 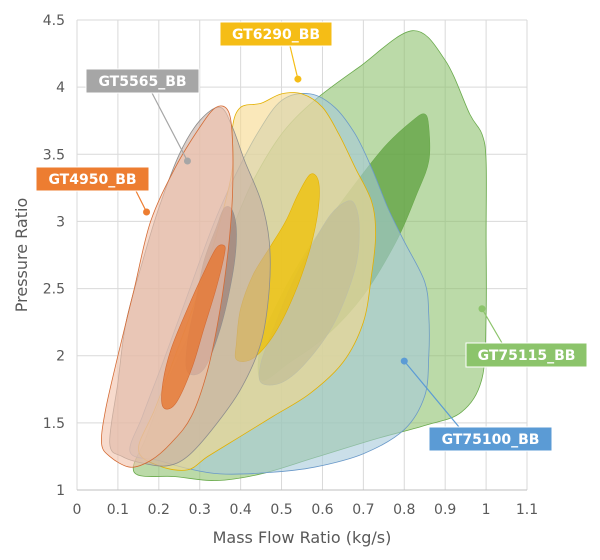 I want to click on callout-leader-gt4950-bb, so click(x=141, y=201).